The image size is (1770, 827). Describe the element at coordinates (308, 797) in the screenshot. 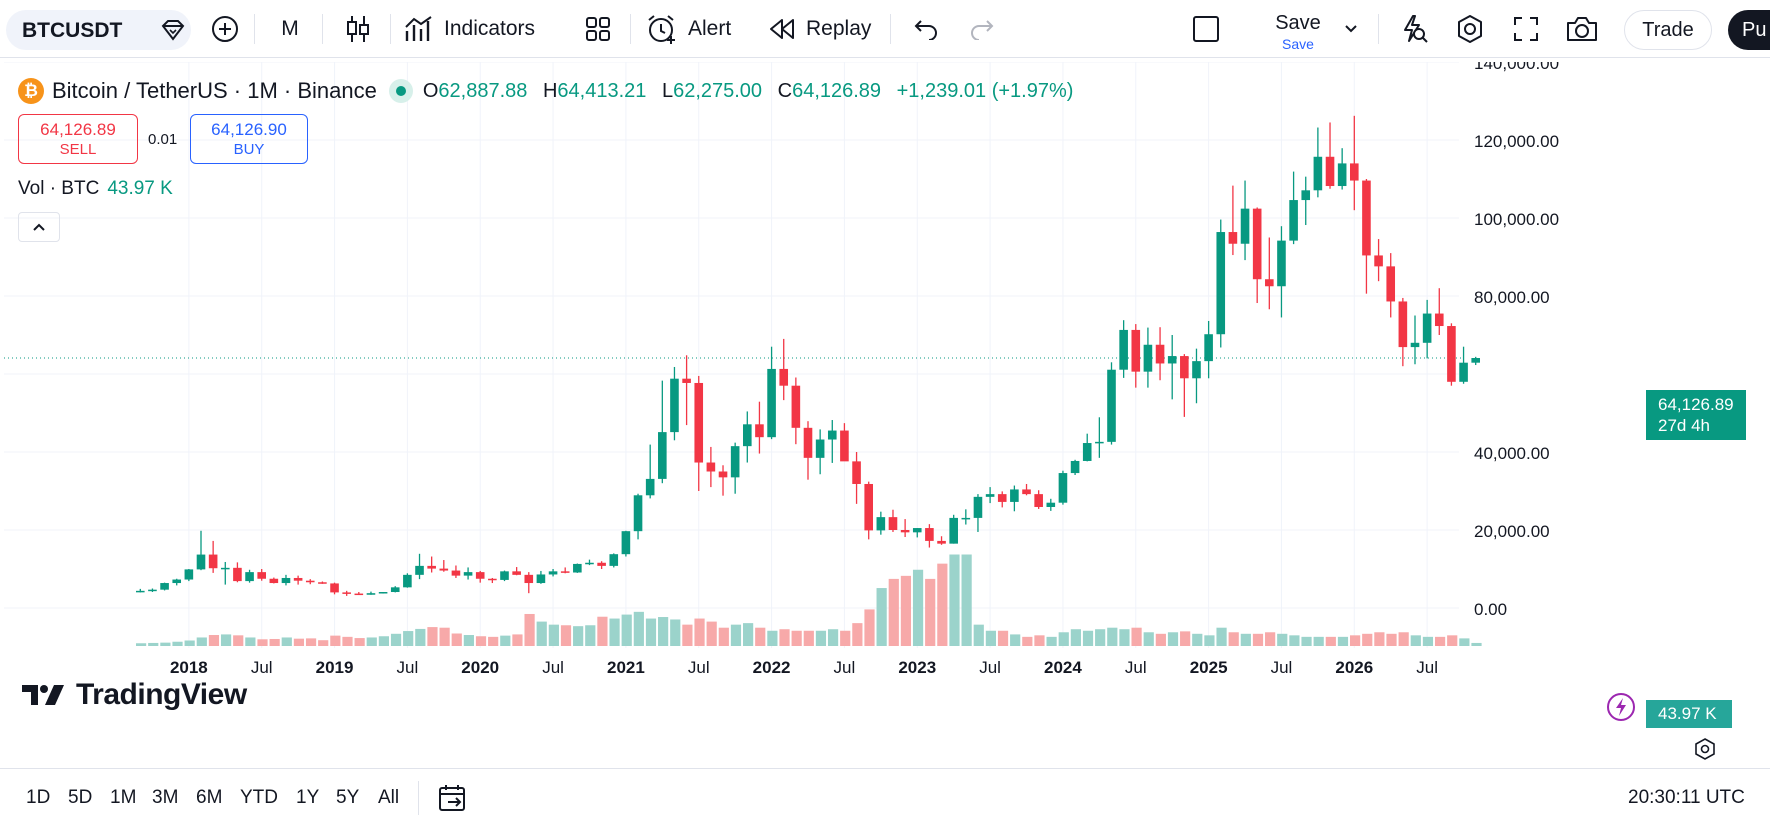

I see `range-1y-button: 1Y` at that location.